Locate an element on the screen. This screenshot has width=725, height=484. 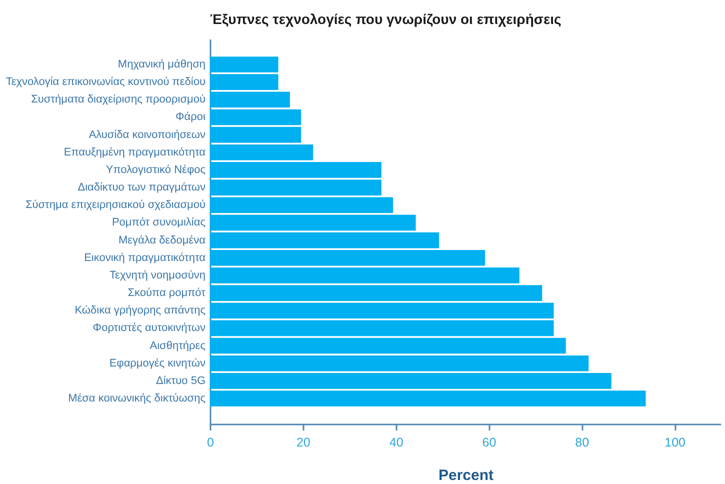
y-tick-label: Μεγάλα δεδομένα is located at coordinates (162, 240).